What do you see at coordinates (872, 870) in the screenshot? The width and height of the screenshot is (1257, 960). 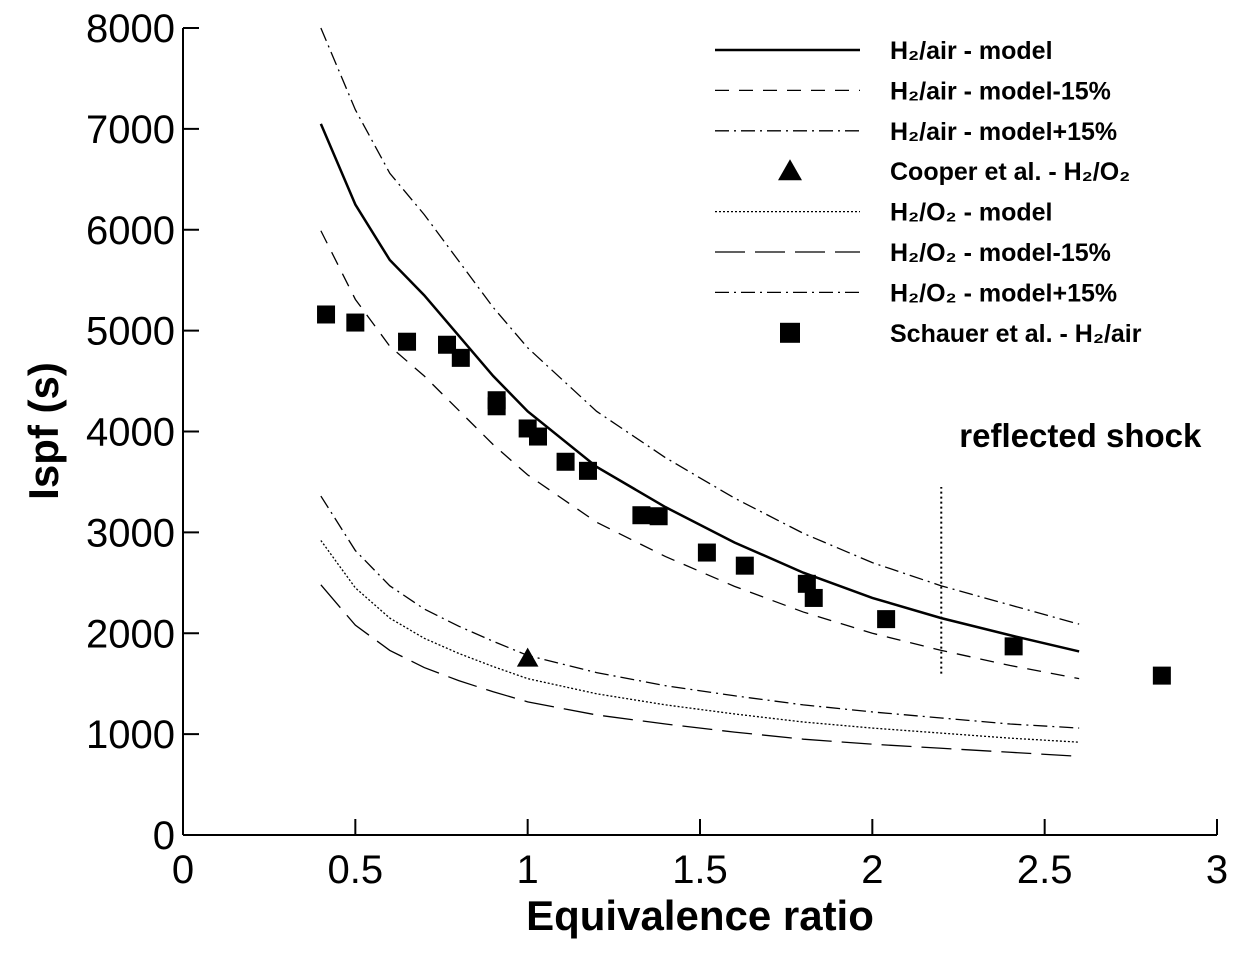 I see `x-tick-label: 2` at bounding box center [872, 870].